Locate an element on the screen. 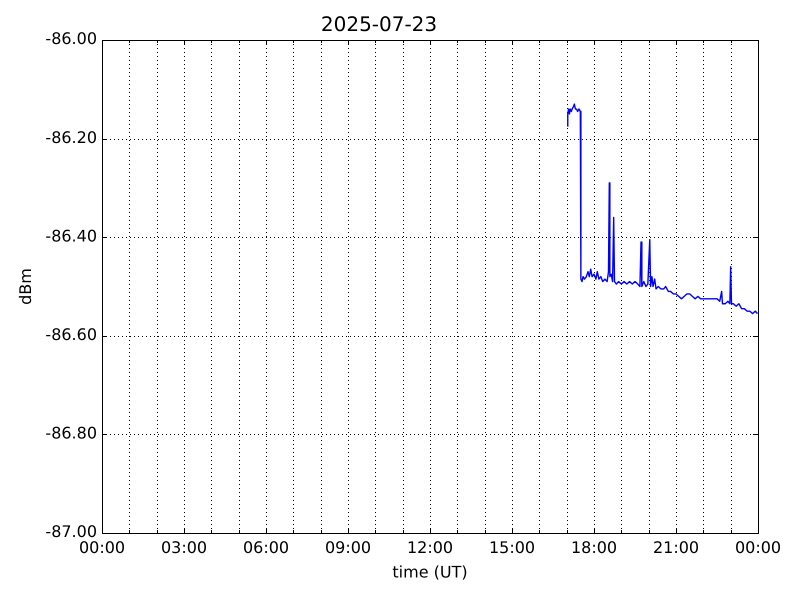 Image resolution: width=800 pixels, height=600 pixels. x-tick-label: 09:00 is located at coordinates (348, 547).